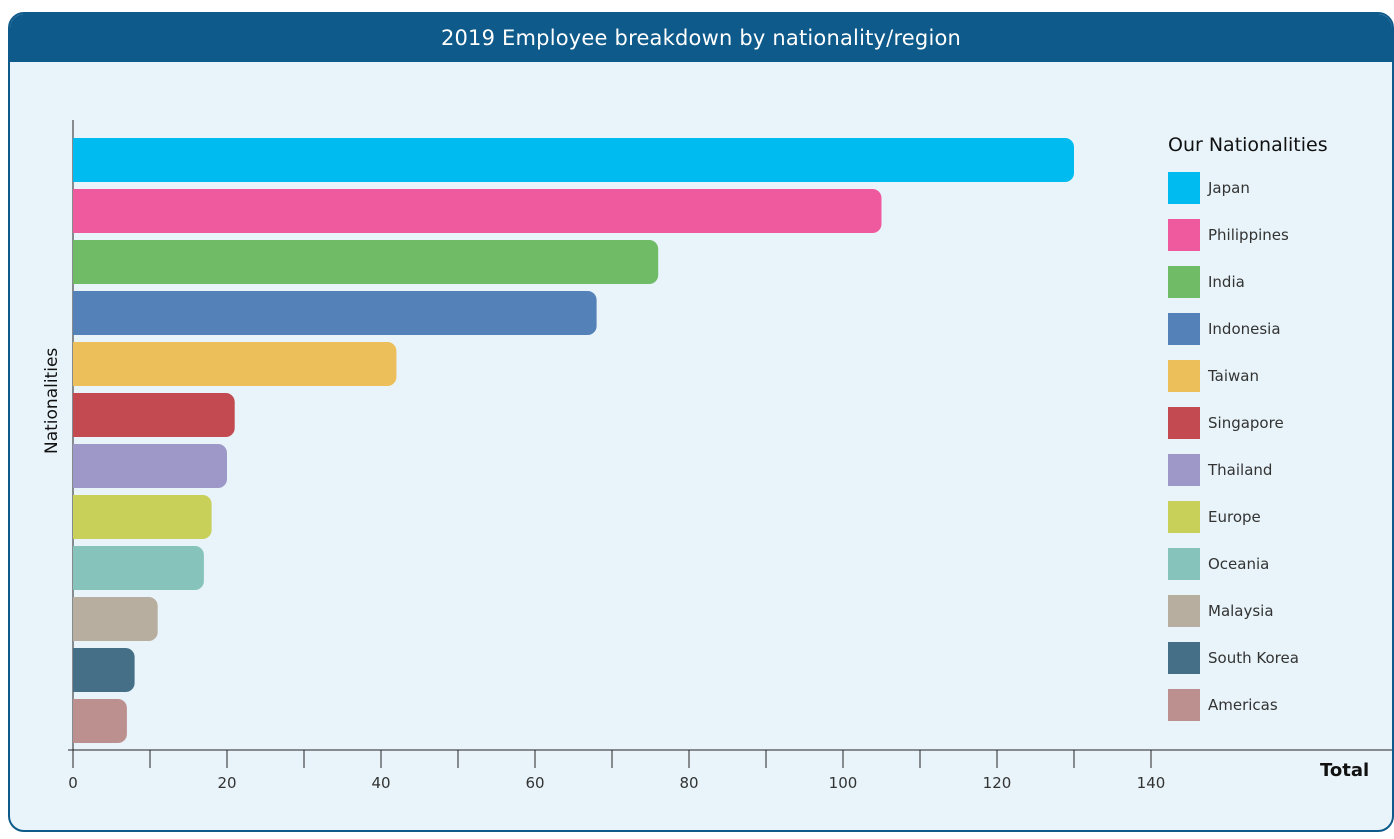 This screenshot has width=1394, height=839. I want to click on legend-label: South Korea, so click(1253, 658).